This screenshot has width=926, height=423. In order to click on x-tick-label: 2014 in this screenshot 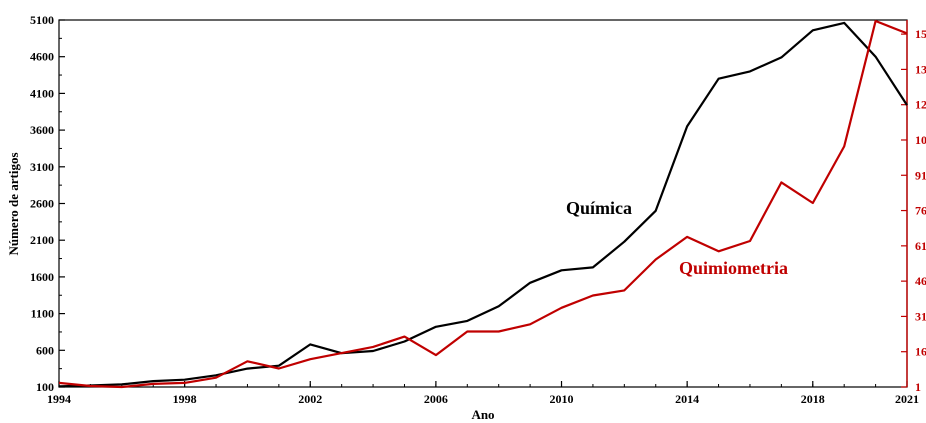, I will do `click(687, 399)`.